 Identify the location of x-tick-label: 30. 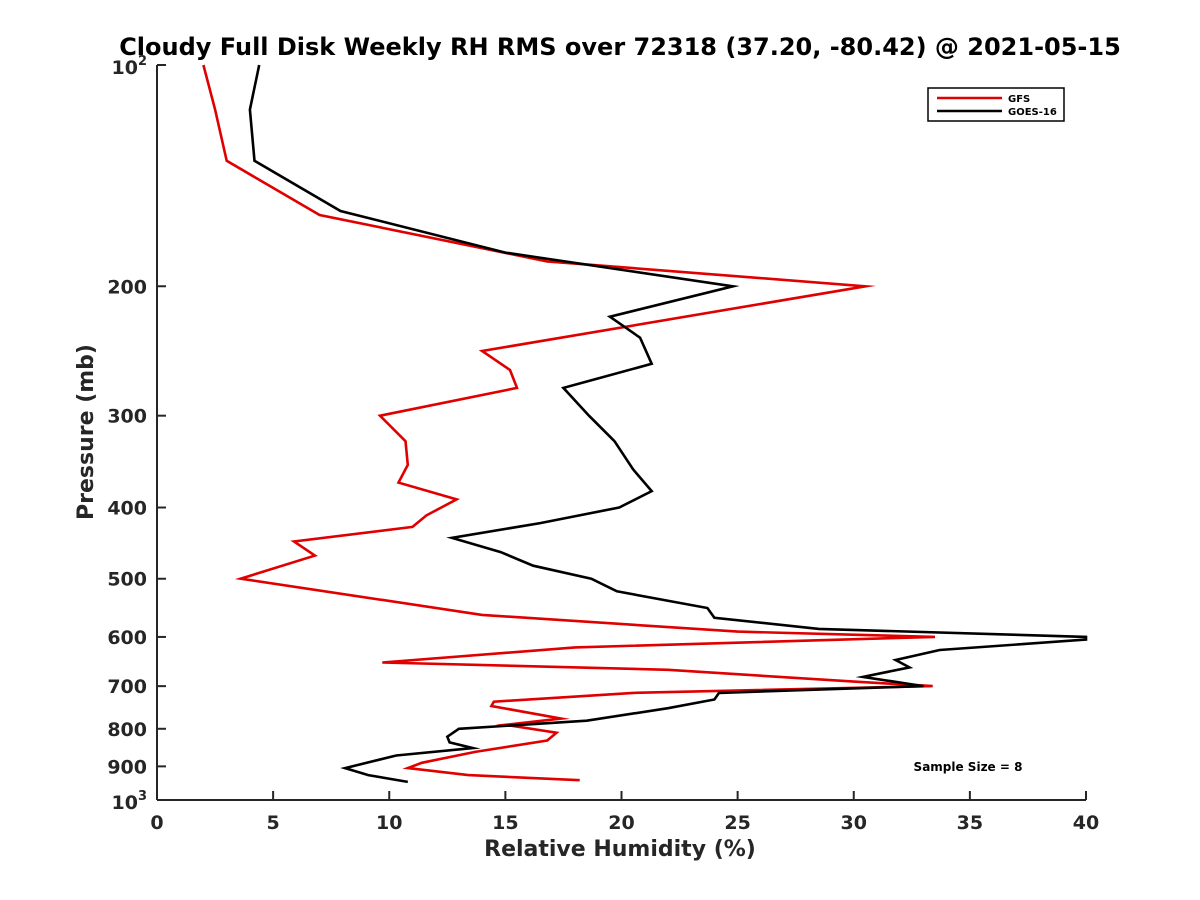
(854, 823).